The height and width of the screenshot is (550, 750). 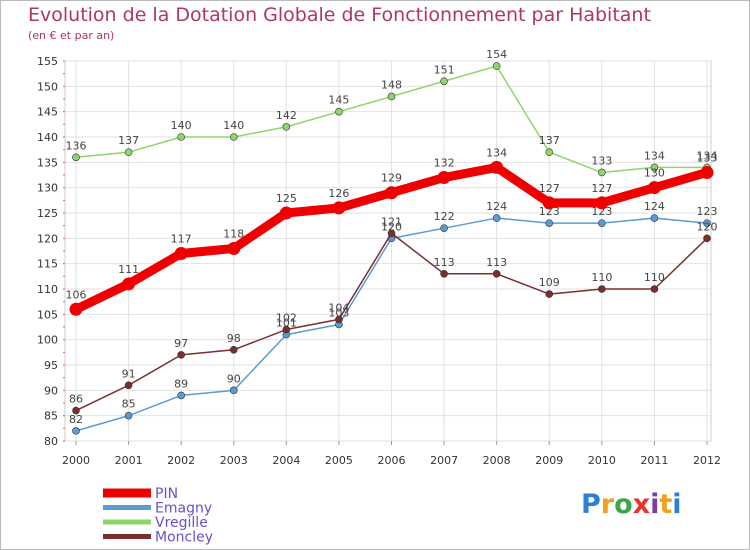 What do you see at coordinates (444, 69) in the screenshot?
I see `data-label-vregille: 151` at bounding box center [444, 69].